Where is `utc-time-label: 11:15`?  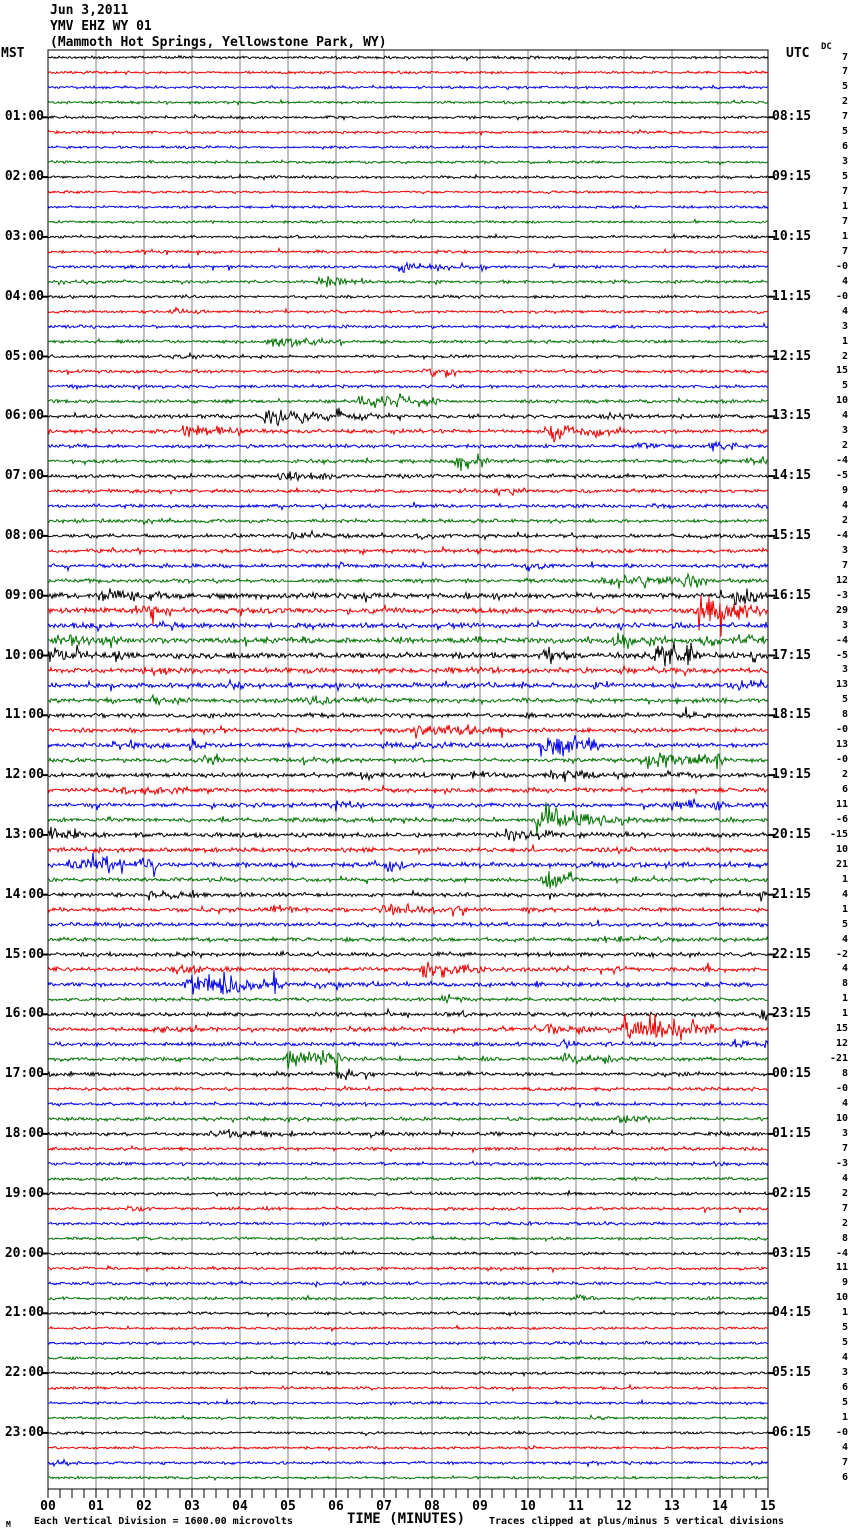
utc-time-label: 11:15 is located at coordinates (792, 296).